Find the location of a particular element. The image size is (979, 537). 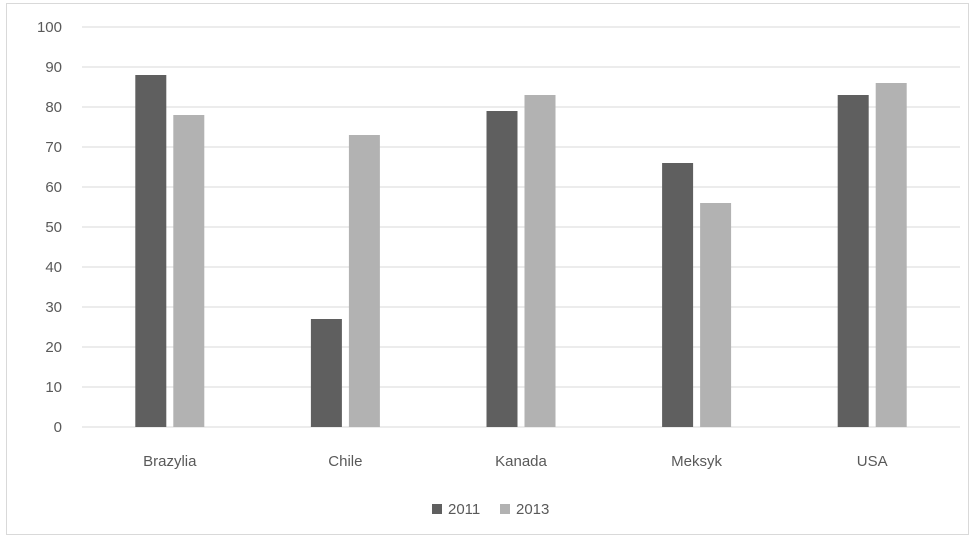

legend: 2011 2013 is located at coordinates (490, 509).